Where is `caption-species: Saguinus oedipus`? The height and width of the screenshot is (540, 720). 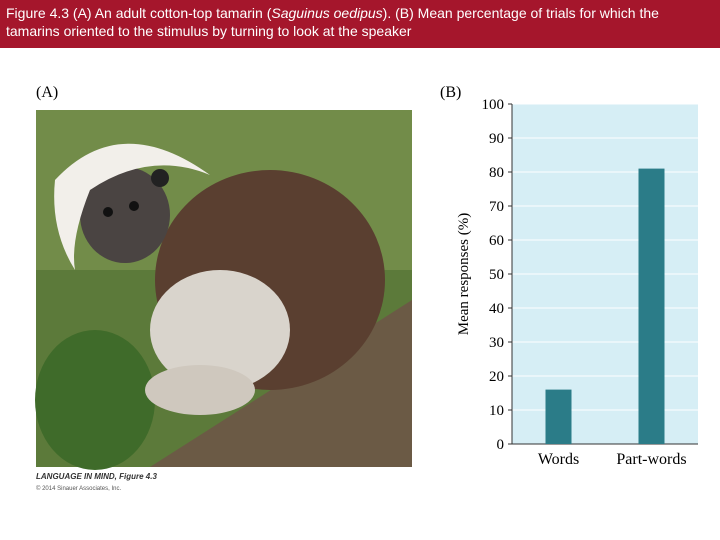 caption-species: Saguinus oedipus is located at coordinates (327, 13).